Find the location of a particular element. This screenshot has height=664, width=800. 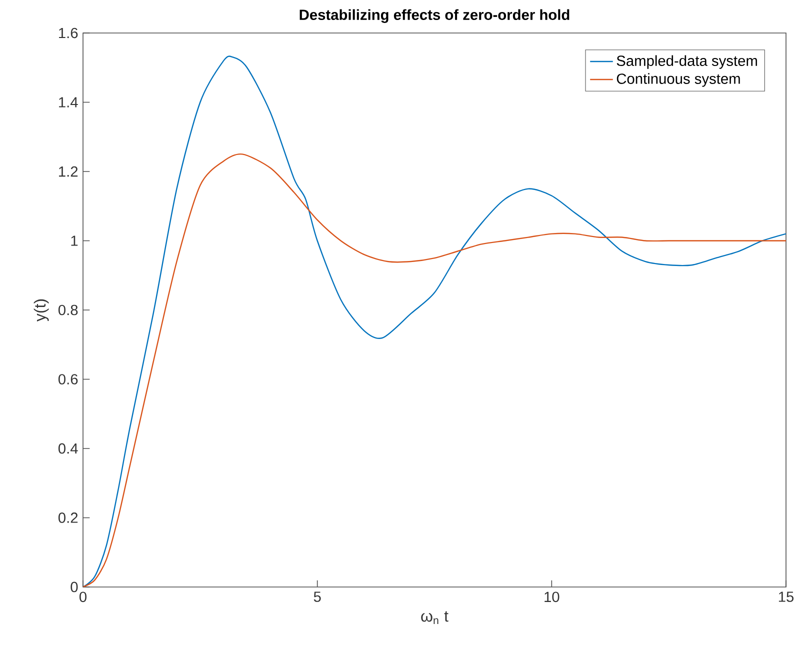

legend-label: Sampled-data system is located at coordinates (686, 62).